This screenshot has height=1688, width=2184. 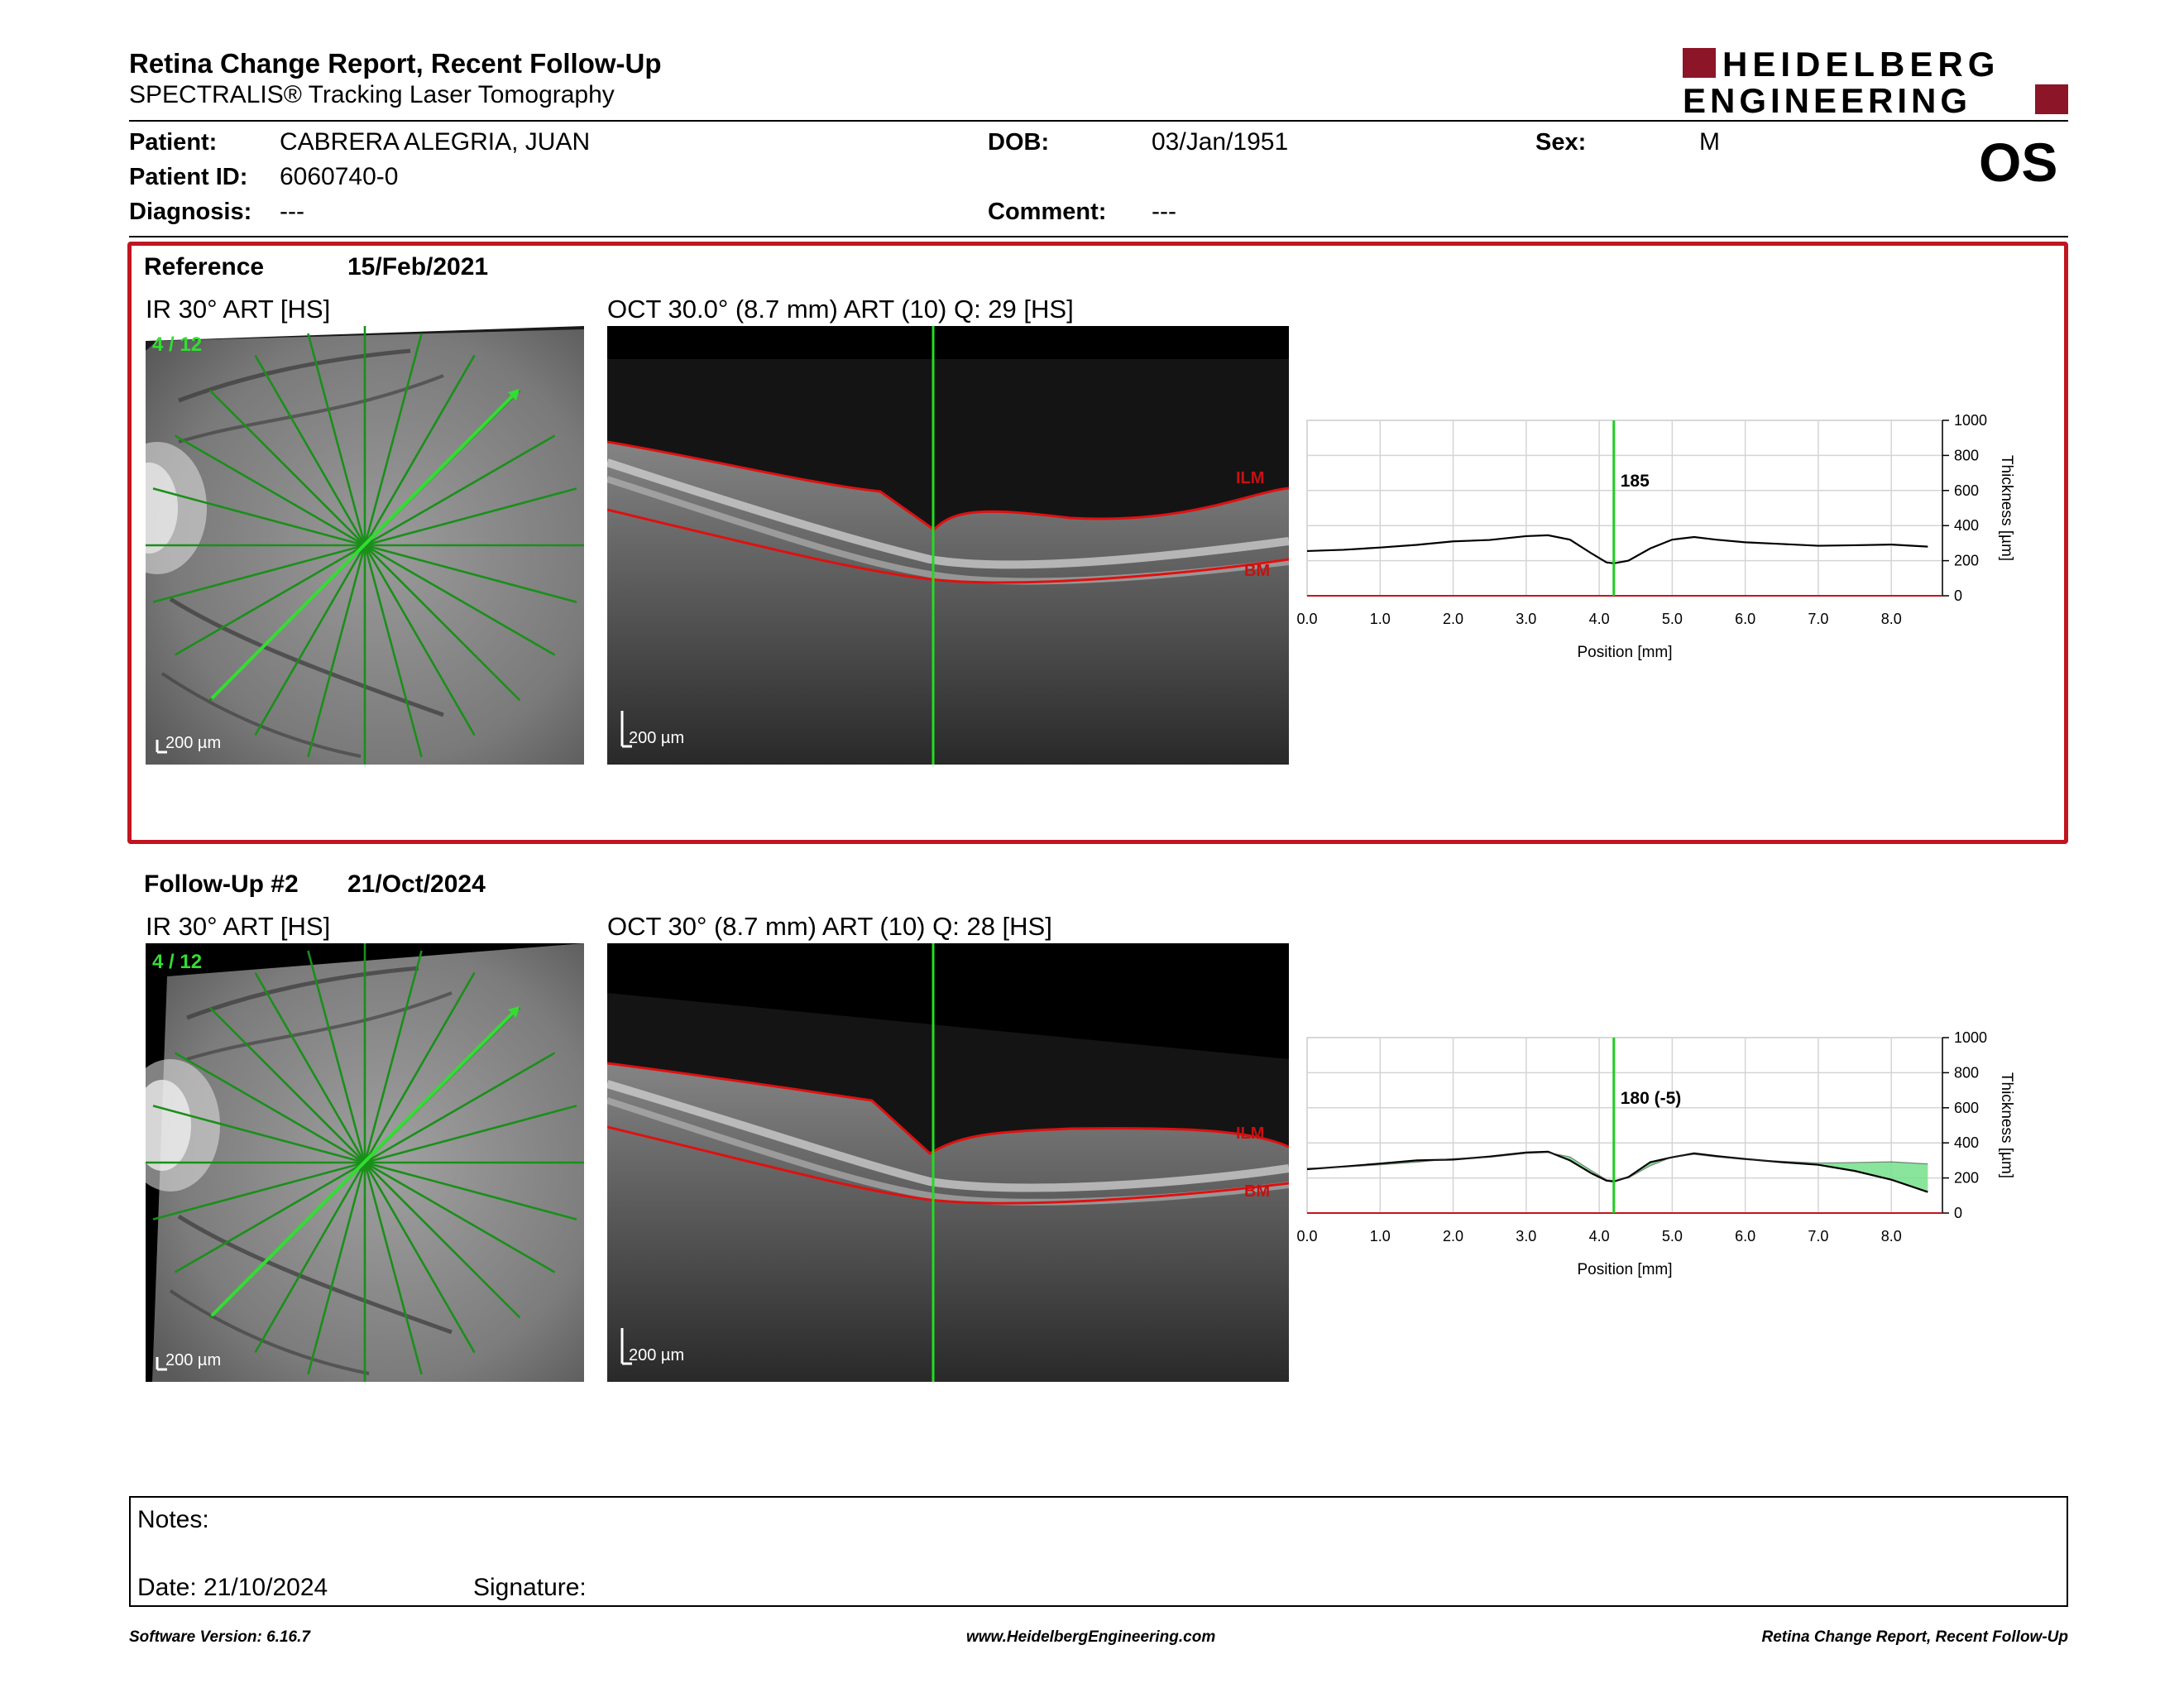 What do you see at coordinates (232, 1587) in the screenshot?
I see `notes-date: Date: 21/10/2024` at bounding box center [232, 1587].